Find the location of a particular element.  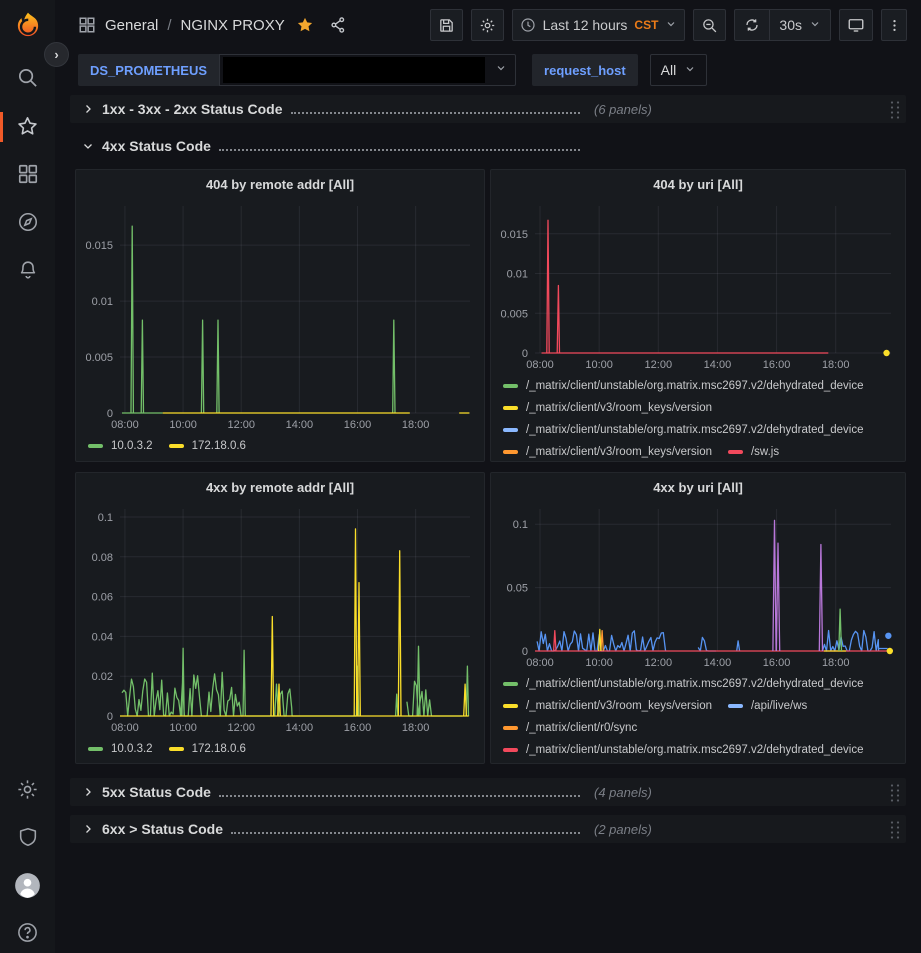

breadcrumb-section: General is located at coordinates (132, 25).